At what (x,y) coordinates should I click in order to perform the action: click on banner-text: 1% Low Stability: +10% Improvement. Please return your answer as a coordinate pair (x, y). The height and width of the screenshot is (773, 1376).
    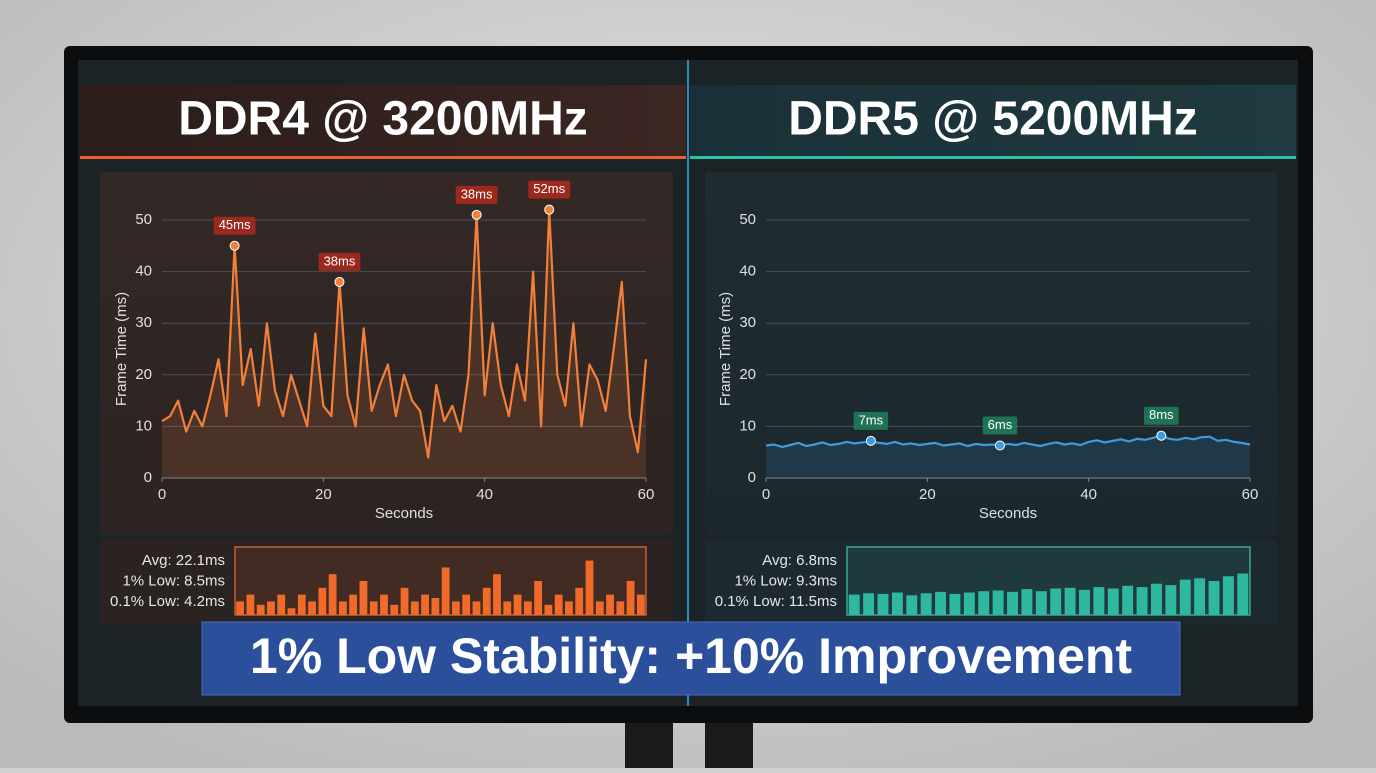
    Looking at the image, I should click on (691, 656).